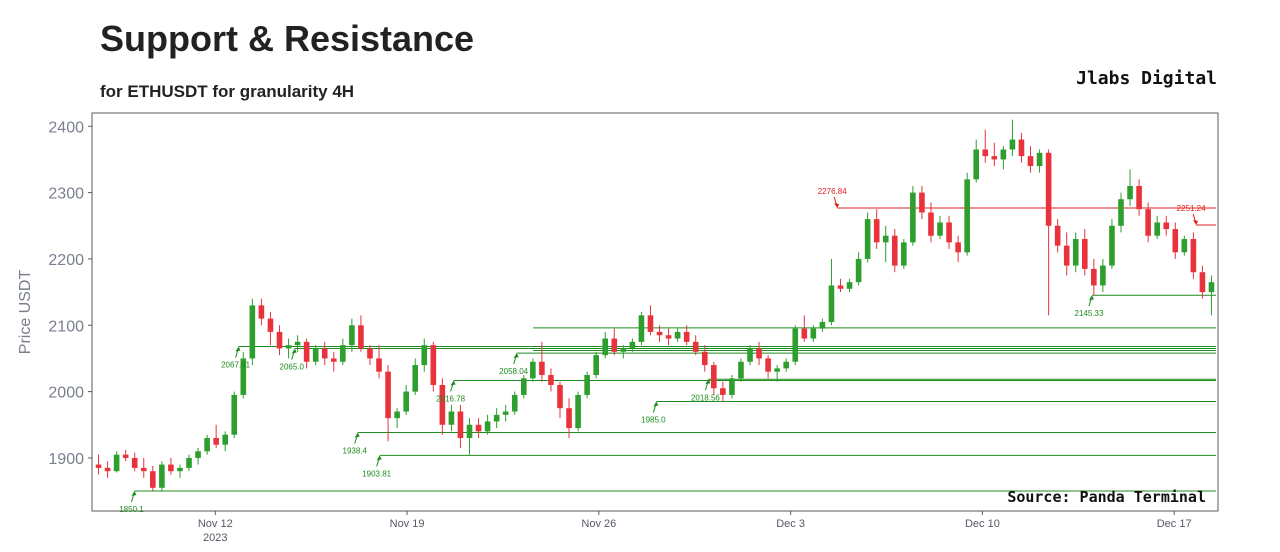  Describe the element at coordinates (131, 509) in the screenshot. I see `support-label: 1850.1` at that location.